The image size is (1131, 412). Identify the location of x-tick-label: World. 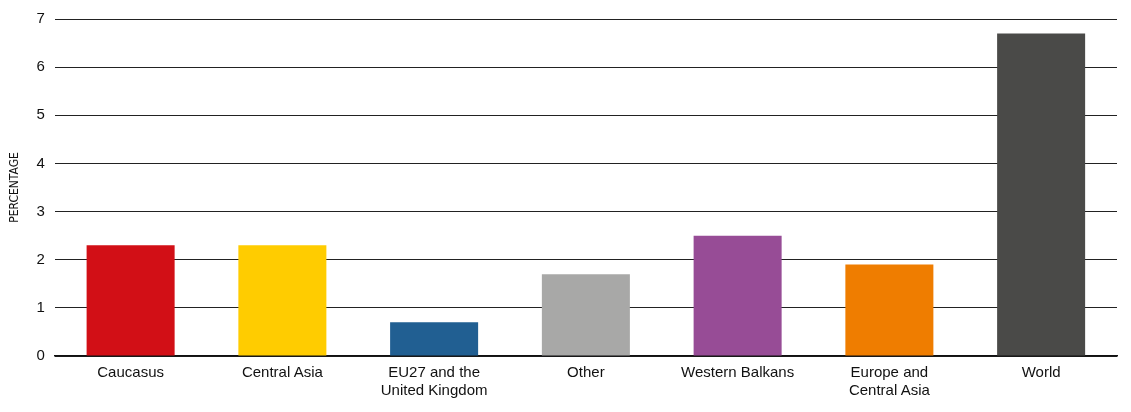
(1041, 372).